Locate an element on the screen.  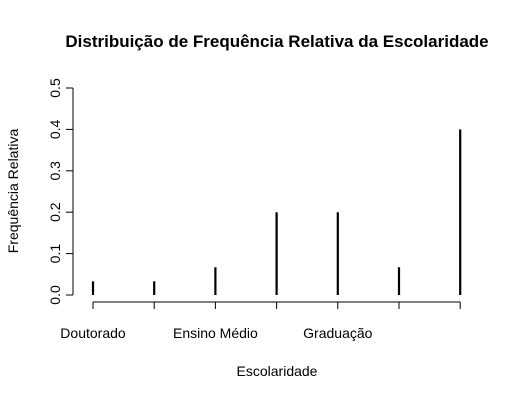
x-tick-label: Ensino Médio is located at coordinates (215, 333).